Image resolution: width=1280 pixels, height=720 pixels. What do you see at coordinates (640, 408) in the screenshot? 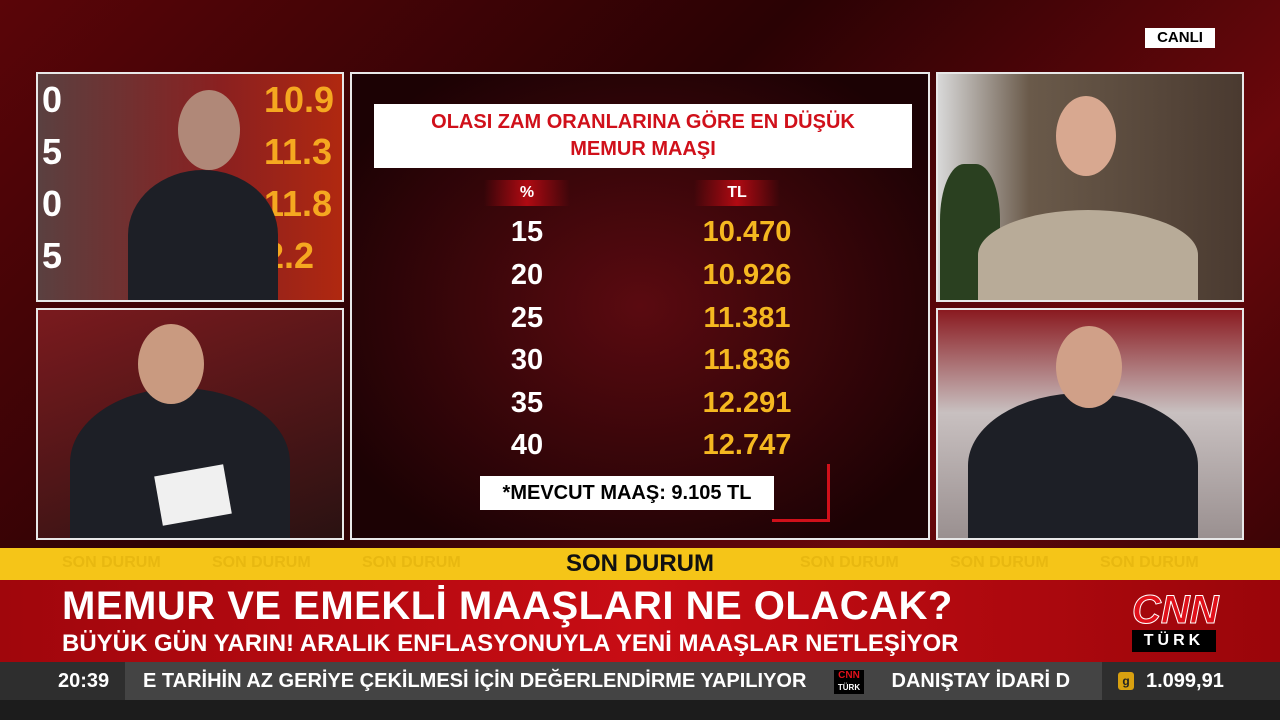
I see `table-row: 35 12.291` at bounding box center [640, 408].